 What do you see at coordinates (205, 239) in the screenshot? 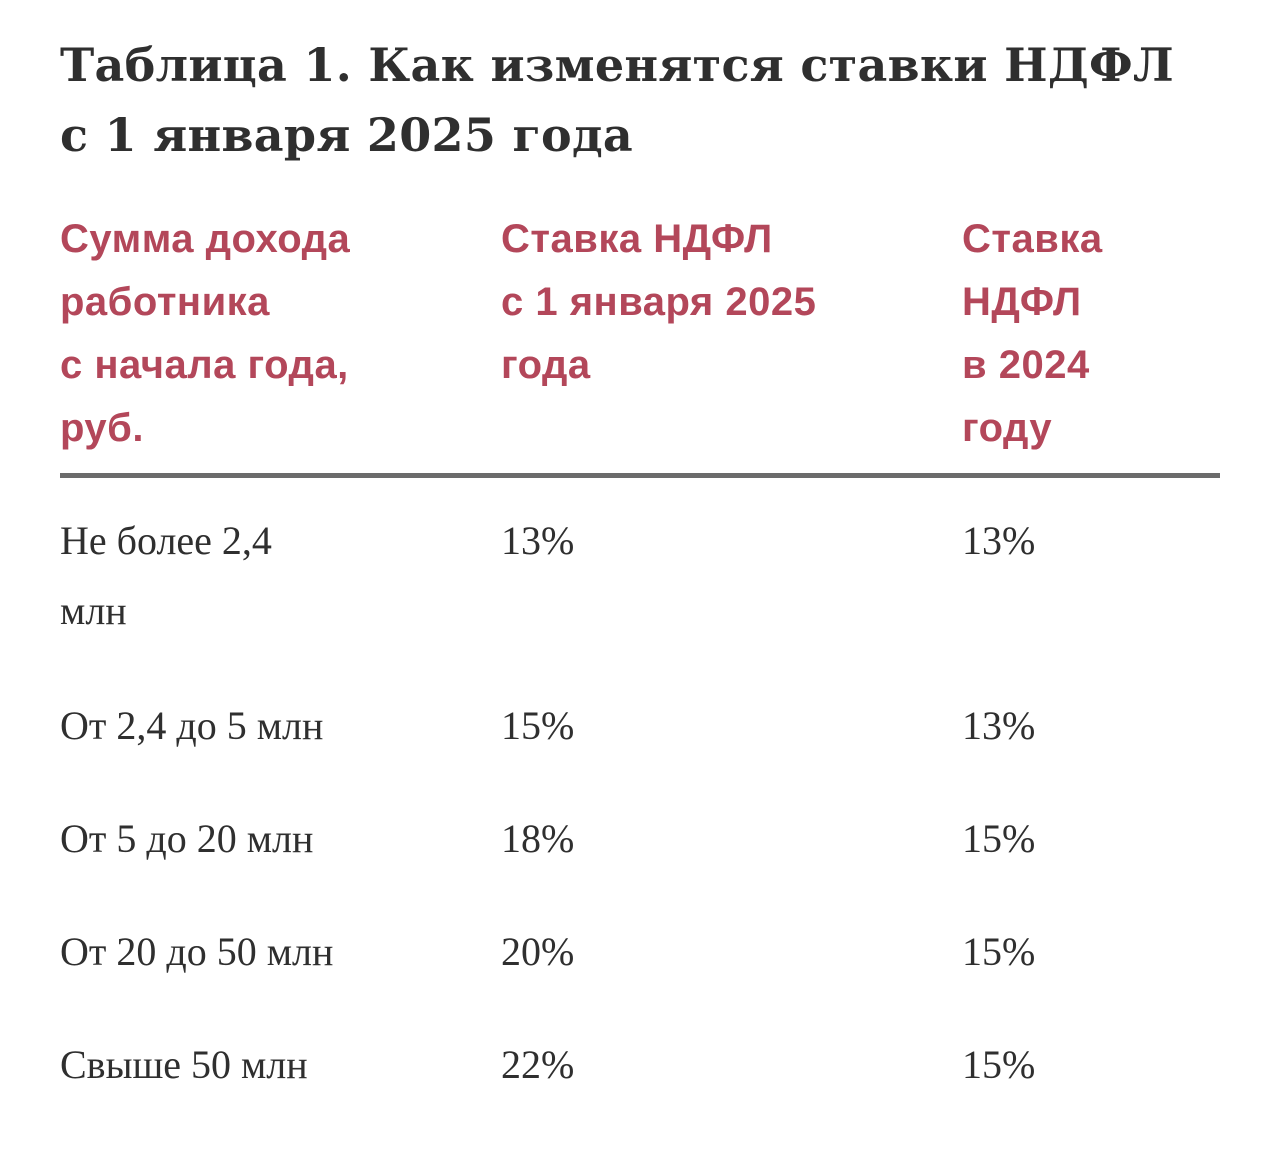
I see `header-income-line: Сумма дохода` at bounding box center [205, 239].